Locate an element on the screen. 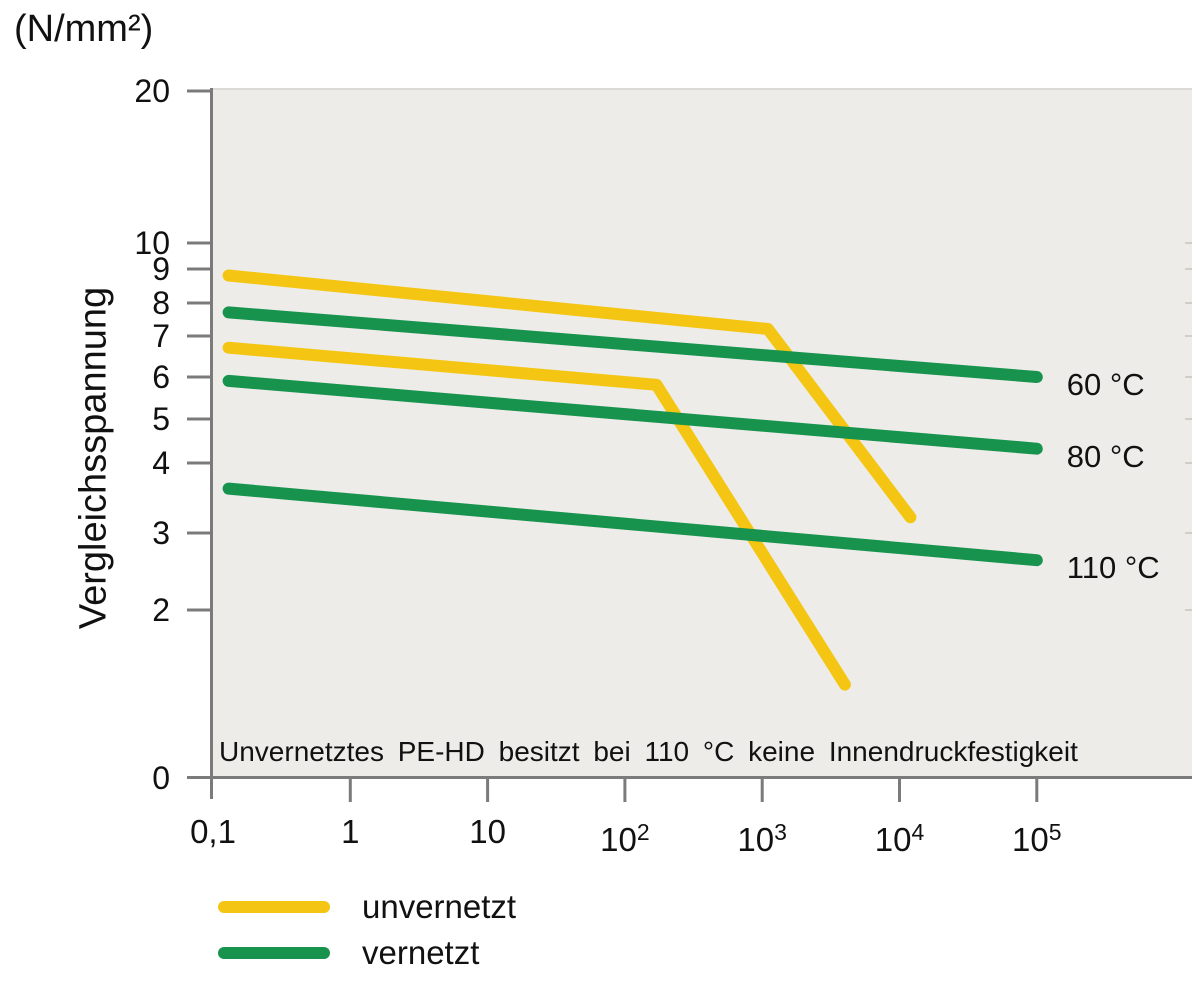  y-tick-label: 4 is located at coordinates (161, 463).